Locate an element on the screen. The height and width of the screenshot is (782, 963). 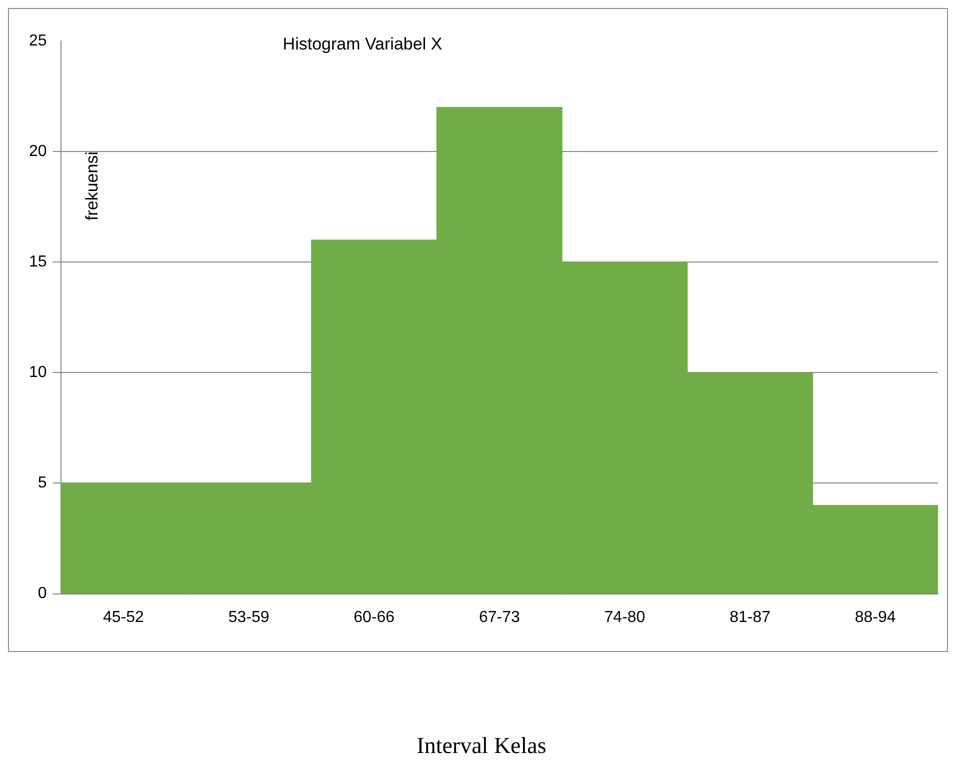
chart-title: Histogram Variabel X is located at coordinates (362, 44).